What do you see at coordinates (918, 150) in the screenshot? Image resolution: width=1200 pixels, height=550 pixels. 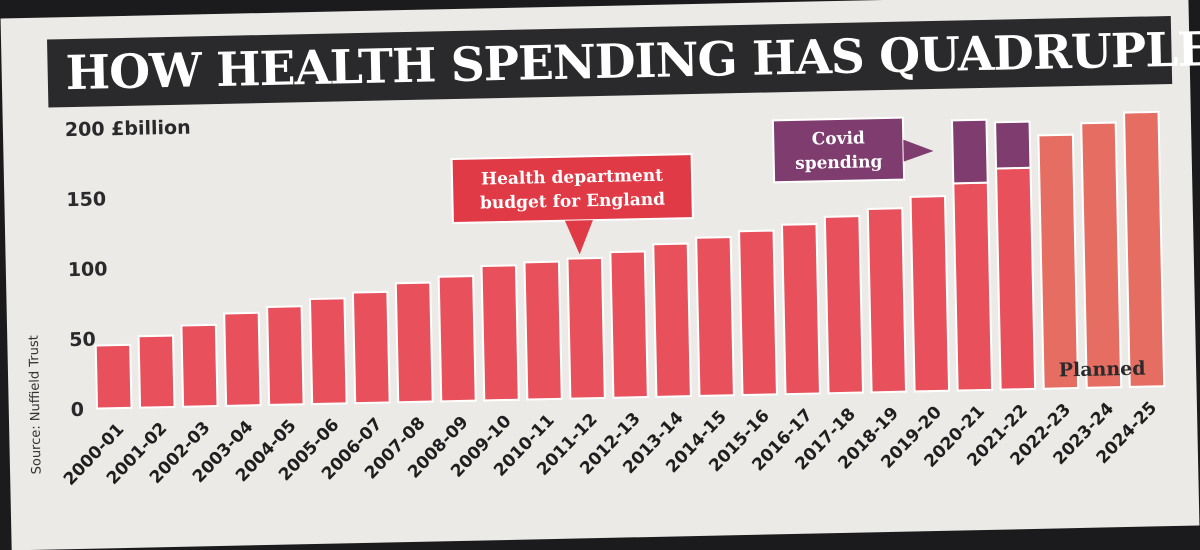 I see `covid-callout-pointer` at bounding box center [918, 150].